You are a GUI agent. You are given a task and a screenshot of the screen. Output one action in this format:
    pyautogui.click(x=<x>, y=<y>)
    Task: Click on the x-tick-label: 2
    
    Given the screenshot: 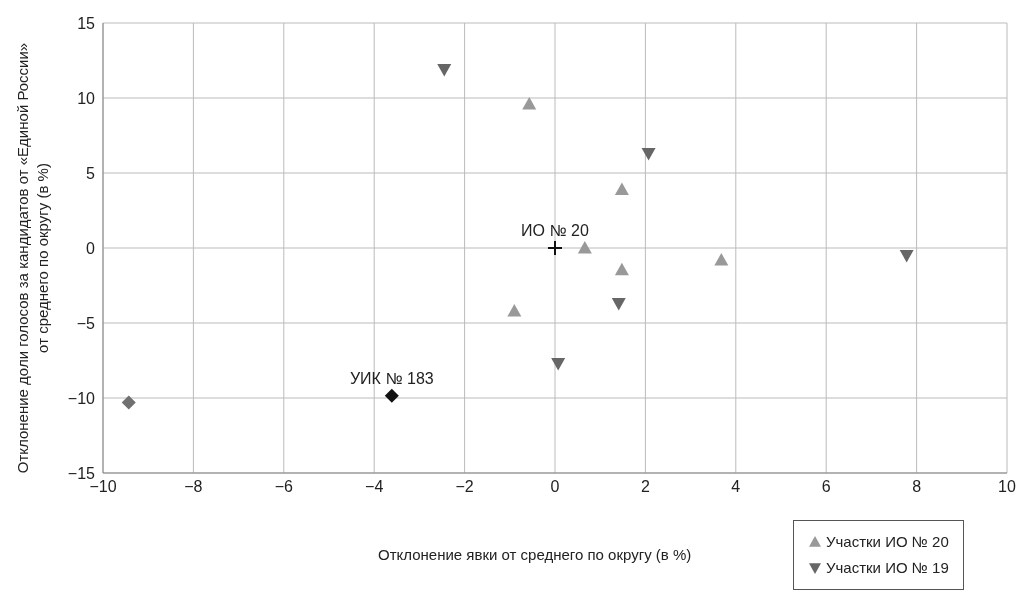 What is the action you would take?
    pyautogui.click(x=645, y=487)
    